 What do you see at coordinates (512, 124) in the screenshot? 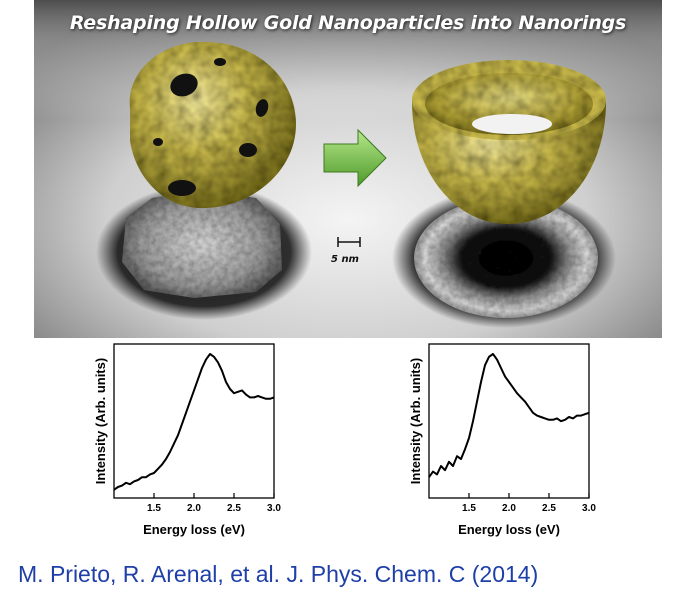
I see `nanoring-opening` at bounding box center [512, 124].